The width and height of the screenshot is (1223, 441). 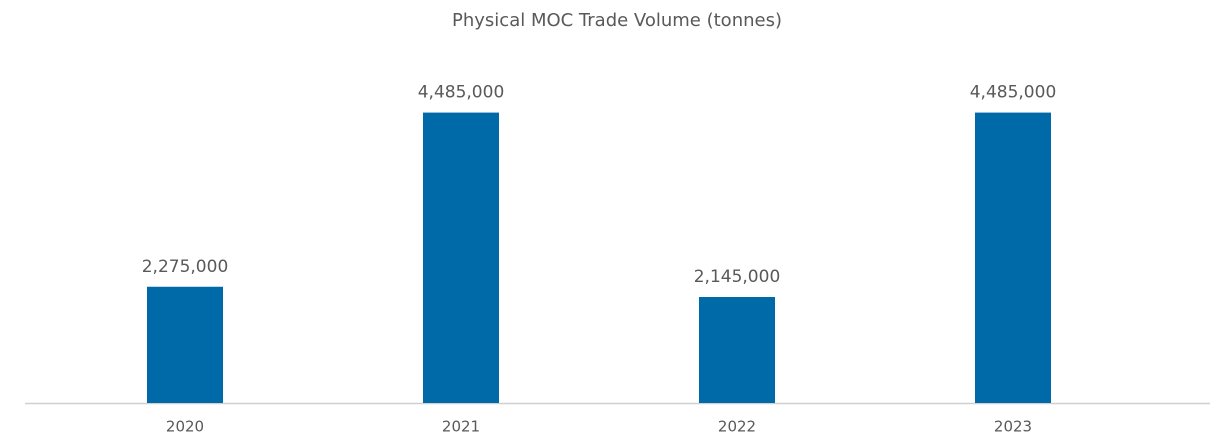 What do you see at coordinates (617, 20) in the screenshot?
I see `chart-title: Physical MOC Trade Volume (tonnes)` at bounding box center [617, 20].